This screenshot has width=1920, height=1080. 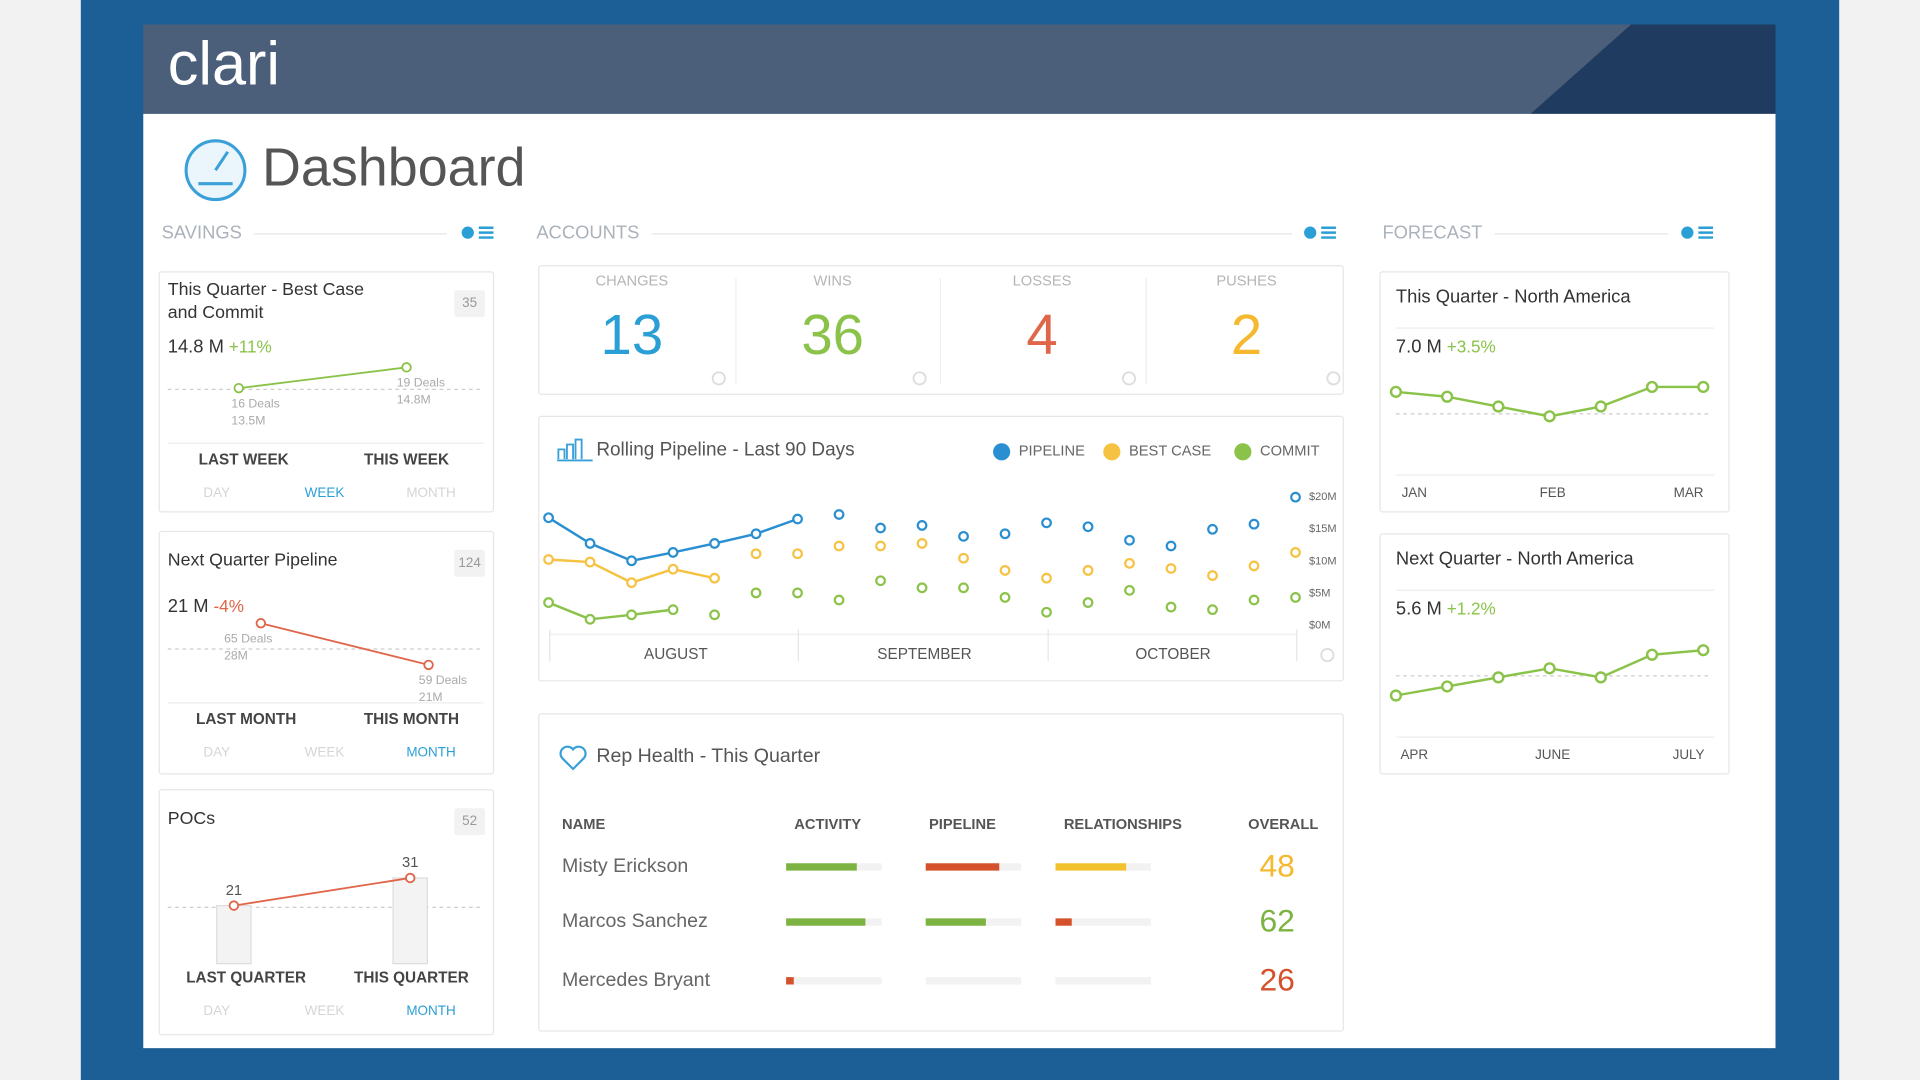 I want to click on period-label: LAST QUARTER, so click(x=246, y=977).